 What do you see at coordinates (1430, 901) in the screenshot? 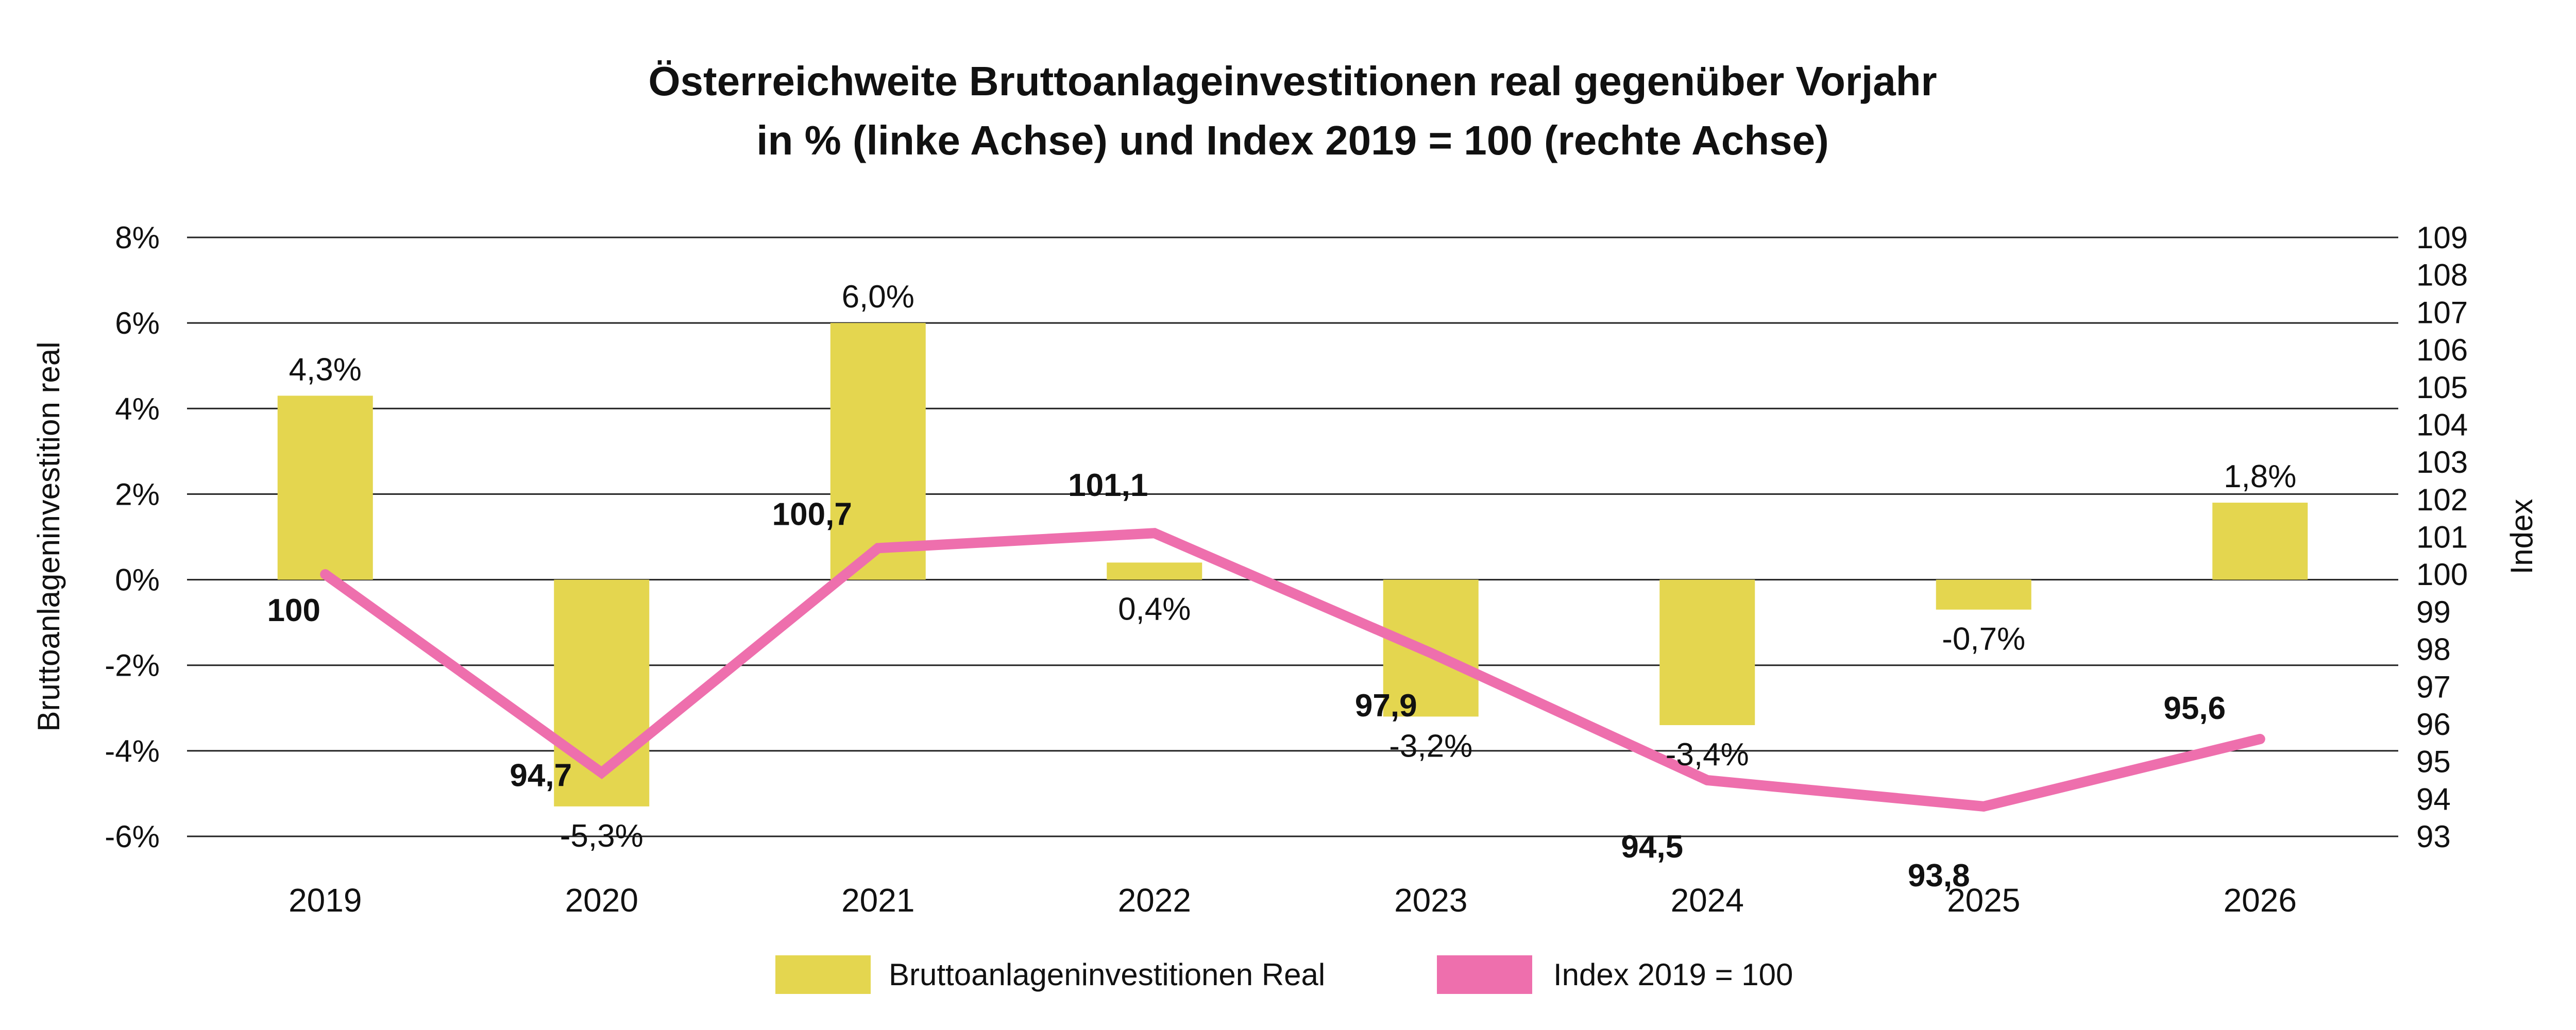
I see `year-label-2023: 2023` at bounding box center [1430, 901].